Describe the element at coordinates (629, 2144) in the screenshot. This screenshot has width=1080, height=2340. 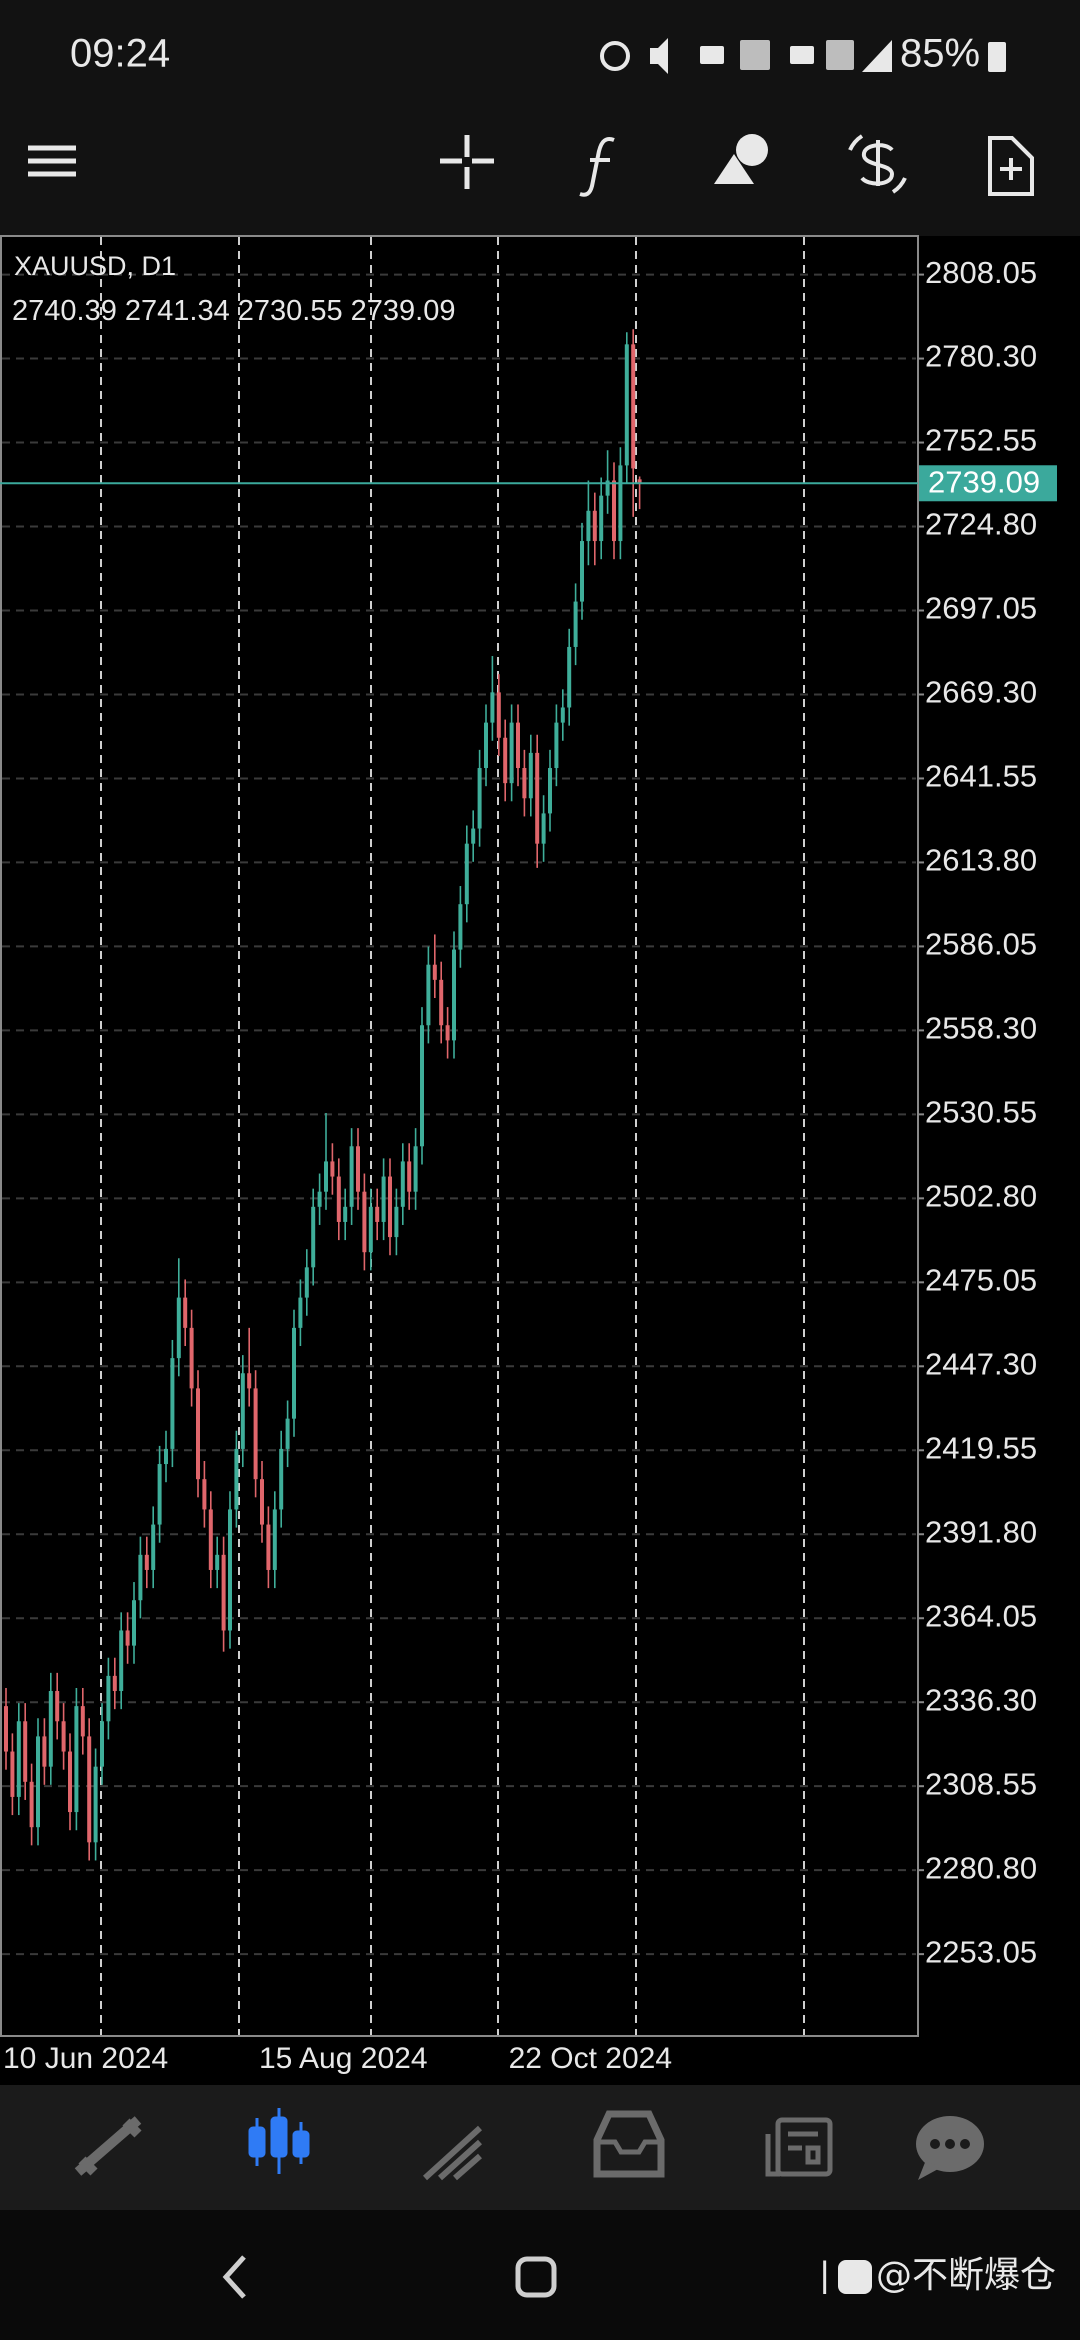
I see `history-tab` at that location.